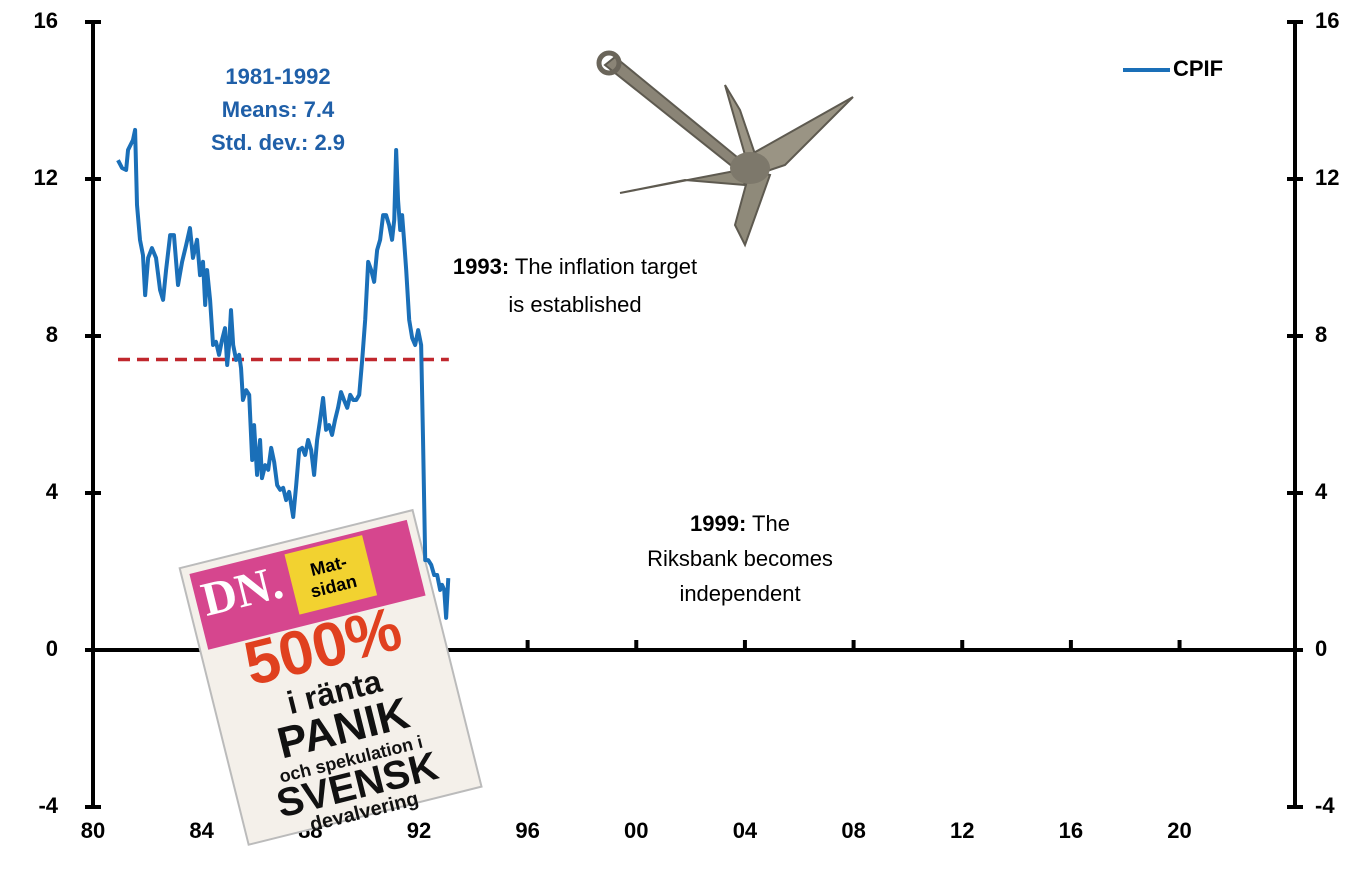 This screenshot has height=877, width=1371. What do you see at coordinates (1321, 334) in the screenshot?
I see `y2-tick-label: 8` at bounding box center [1321, 334].